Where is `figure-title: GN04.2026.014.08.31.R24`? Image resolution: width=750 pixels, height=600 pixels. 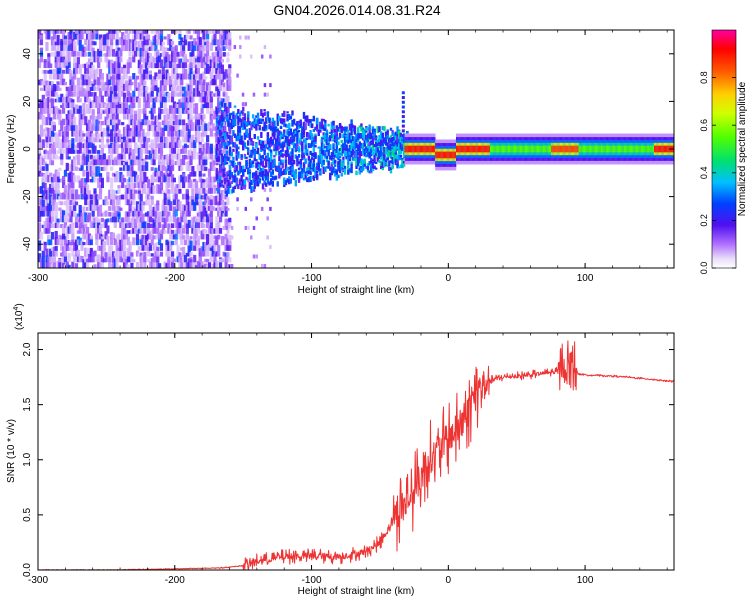 figure-title: GN04.2026.014.08.31.R24 is located at coordinates (357, 10).